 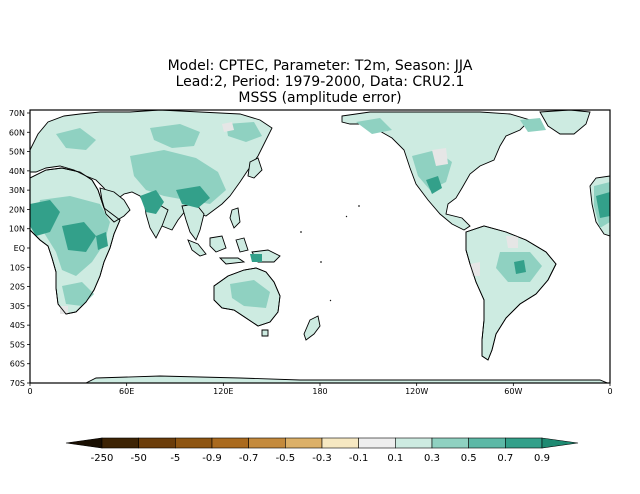 What do you see at coordinates (17, 325) in the screenshot?
I see `latitude-tick-label: 40S` at bounding box center [17, 325].